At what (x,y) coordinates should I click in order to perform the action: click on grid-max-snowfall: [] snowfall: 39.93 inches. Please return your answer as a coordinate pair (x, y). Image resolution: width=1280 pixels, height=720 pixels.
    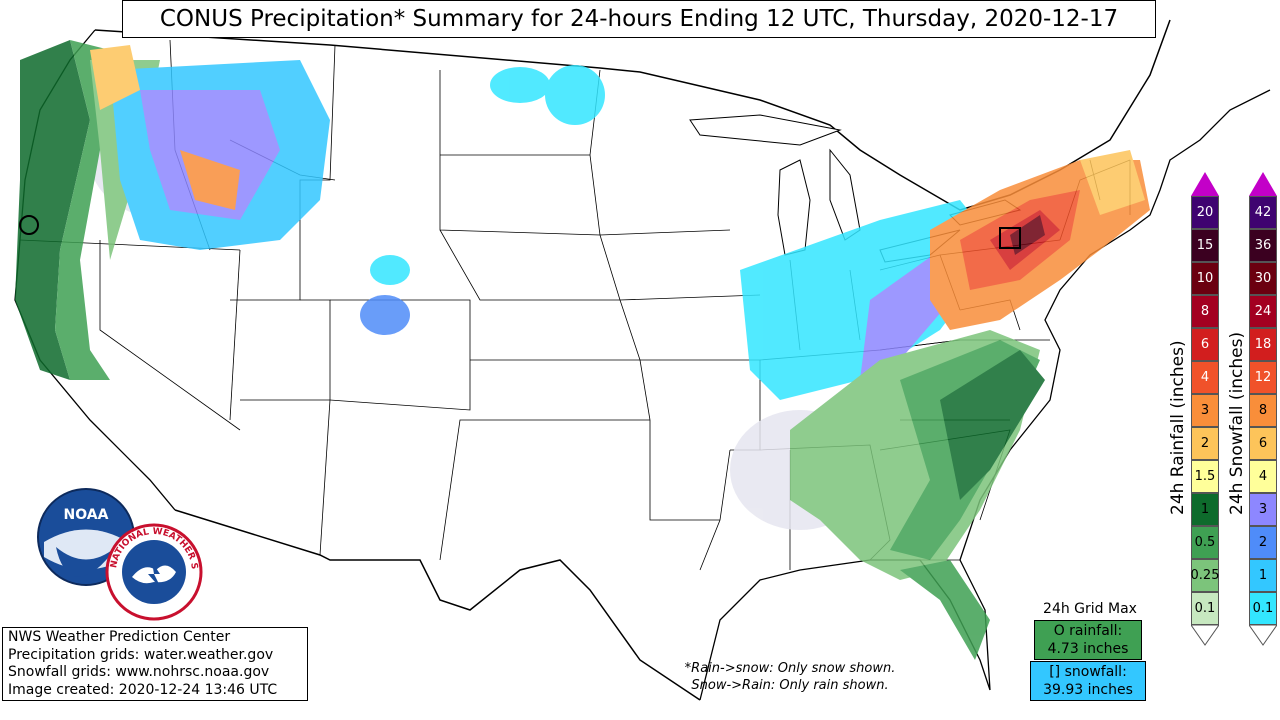
    Looking at the image, I should click on (1088, 681).